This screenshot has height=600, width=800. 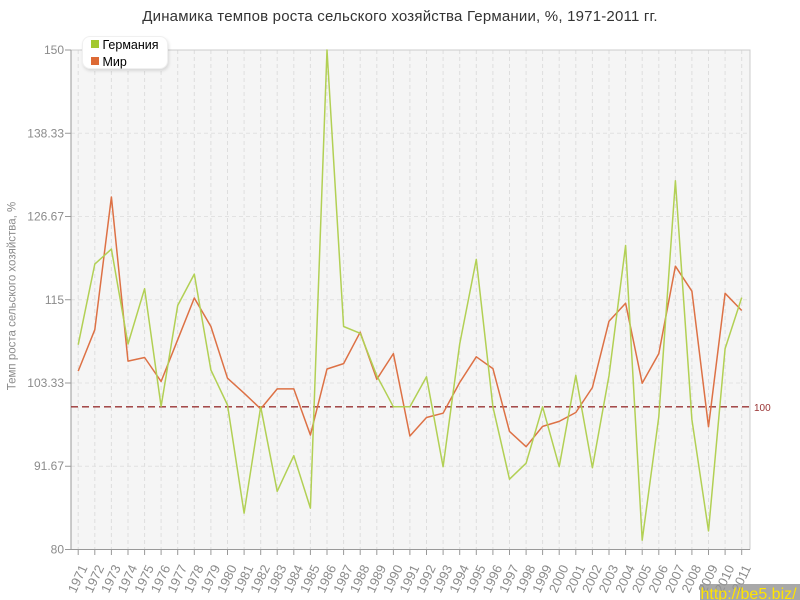 I want to click on svg-text: 80, so click(x=58, y=550).